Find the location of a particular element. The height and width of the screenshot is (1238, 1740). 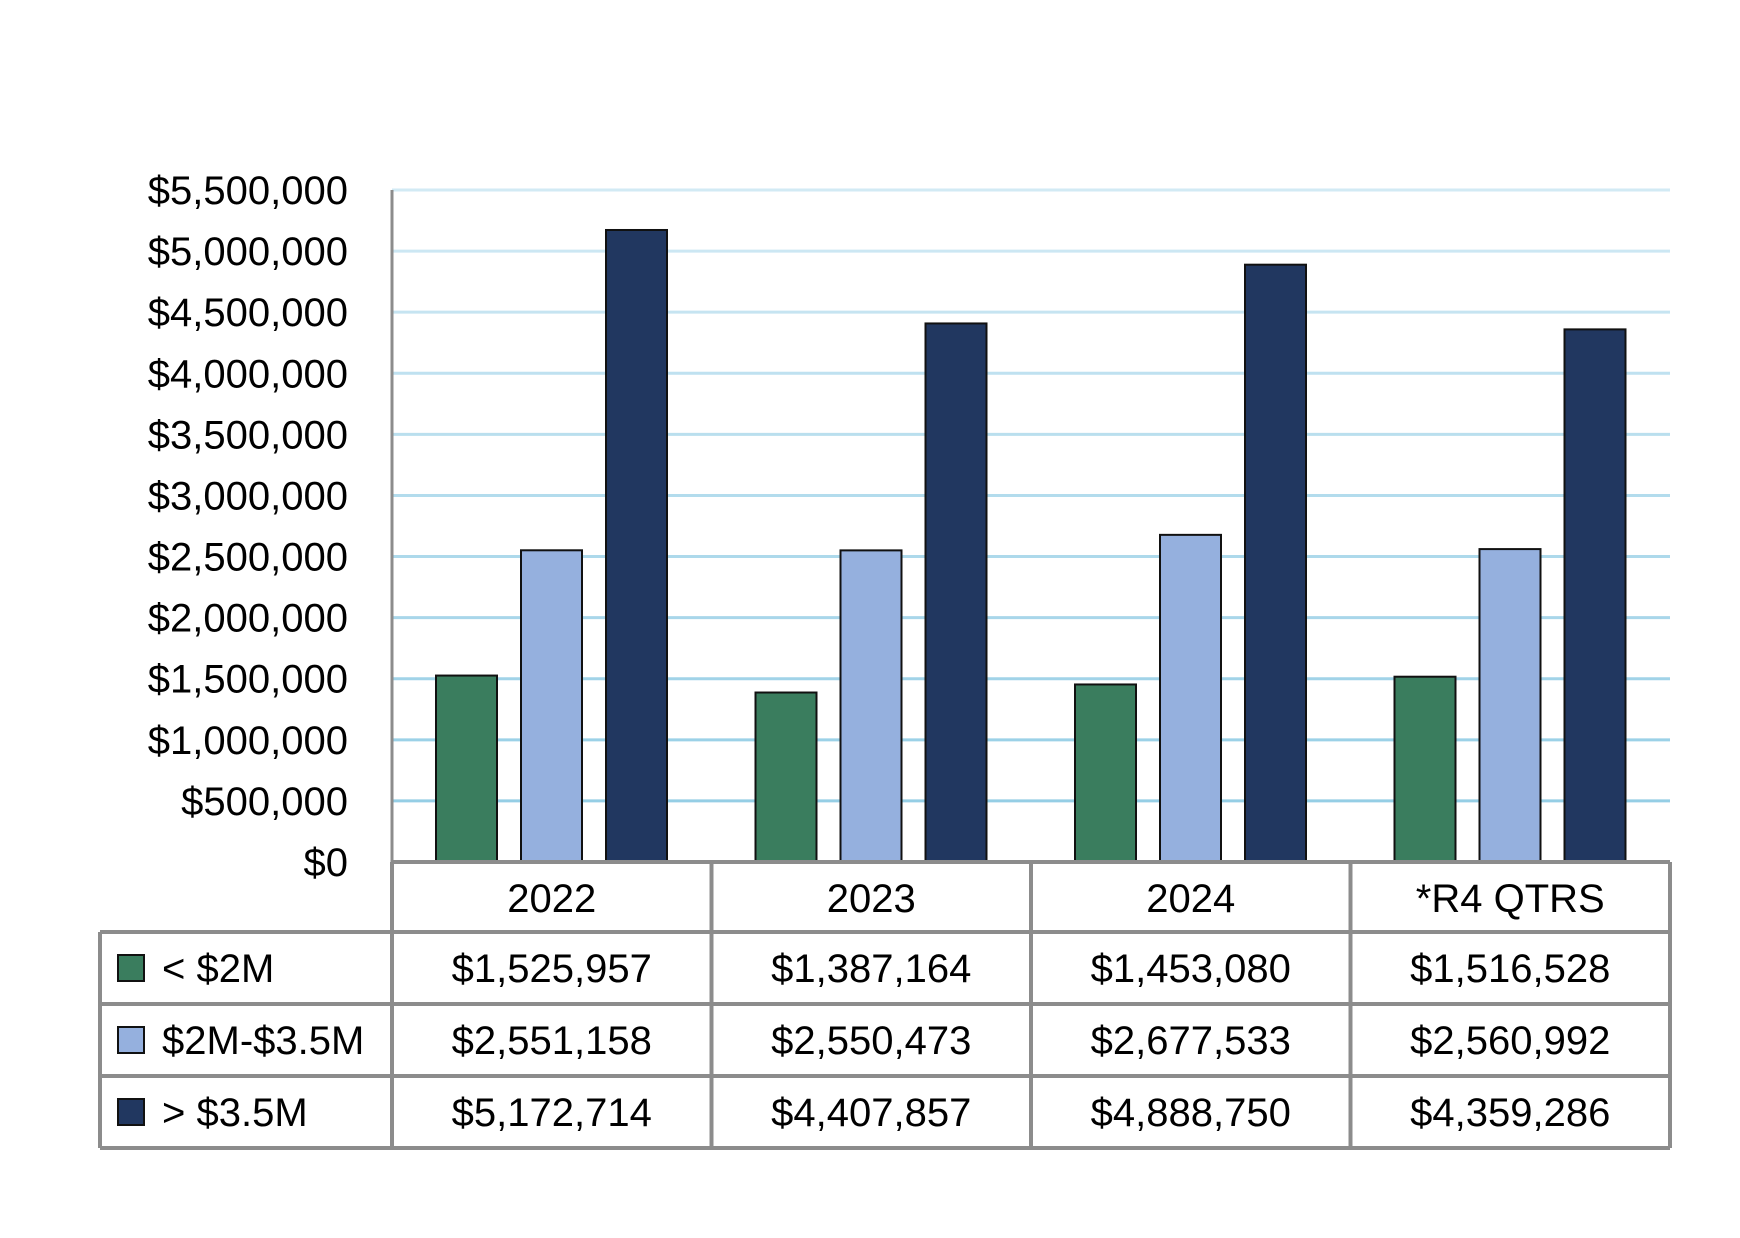

y-tick-label: $500,000 is located at coordinates (264, 802).